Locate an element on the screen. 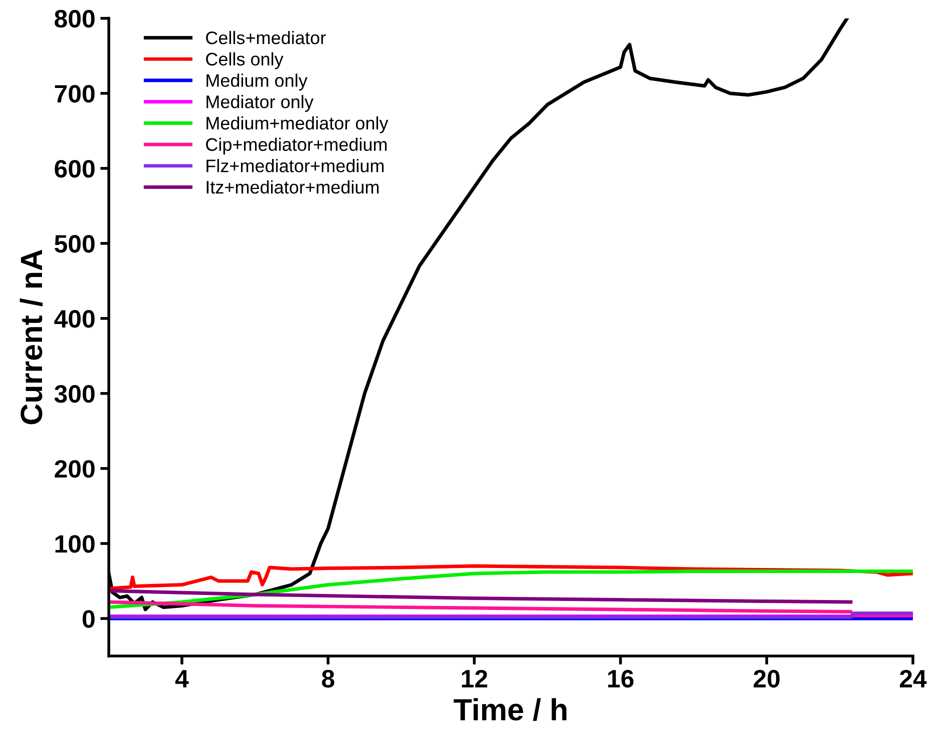  x-axis-title: Time / h is located at coordinates (510, 709).